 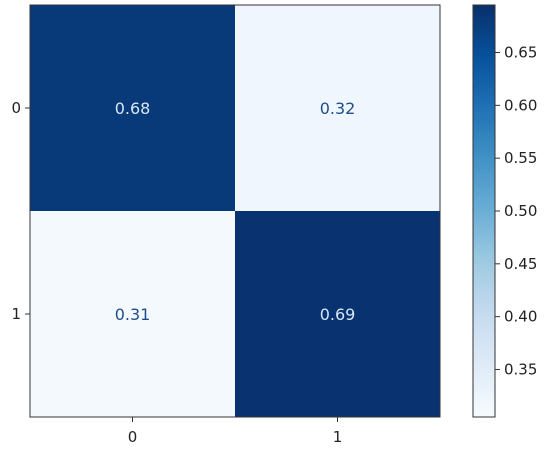 I want to click on colorbar-tick-label-5: 0.60, so click(x=520, y=105).